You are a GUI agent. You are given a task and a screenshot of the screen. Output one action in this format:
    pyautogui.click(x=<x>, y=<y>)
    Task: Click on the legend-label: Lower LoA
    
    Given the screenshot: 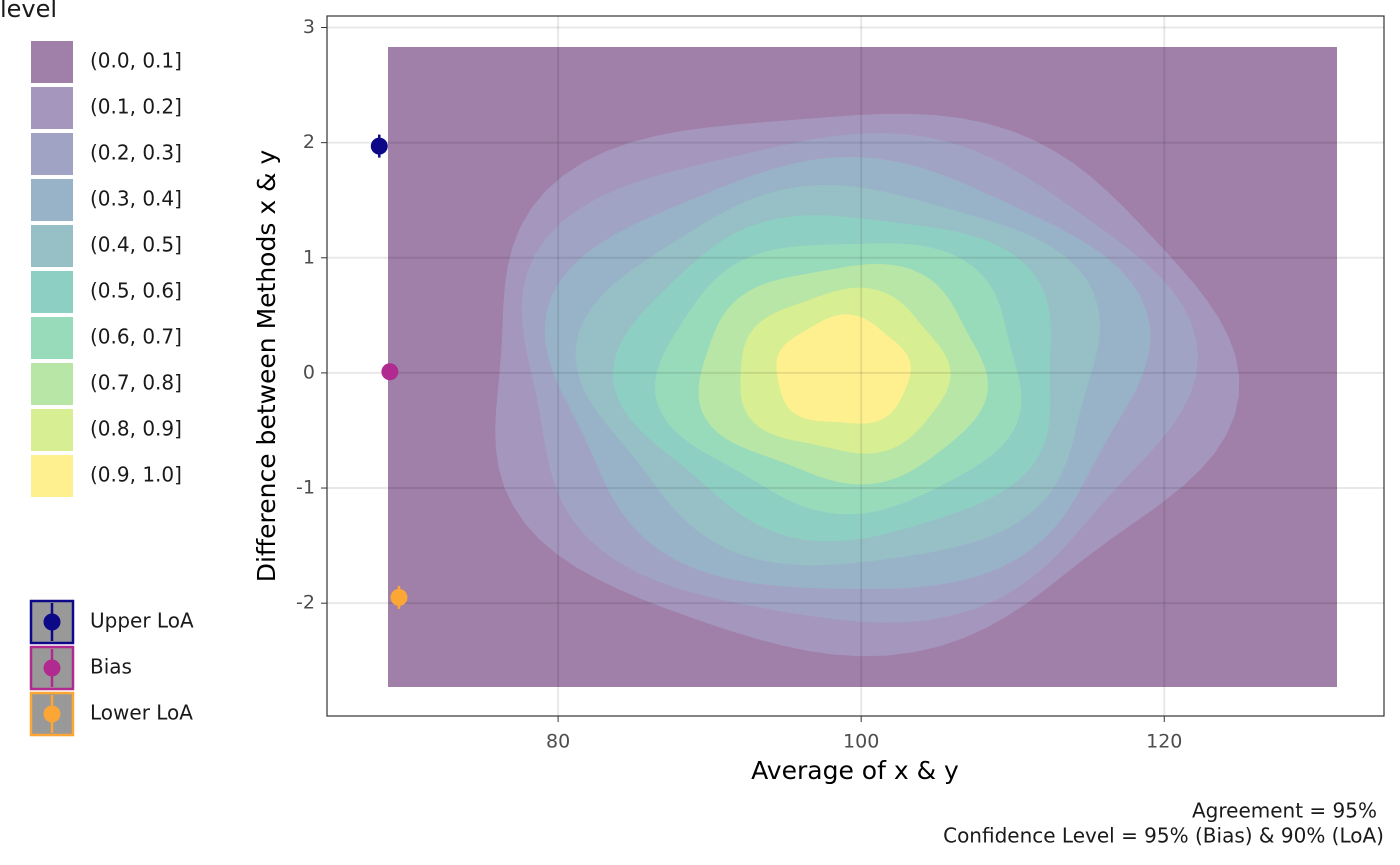 What is the action you would take?
    pyautogui.click(x=141, y=713)
    